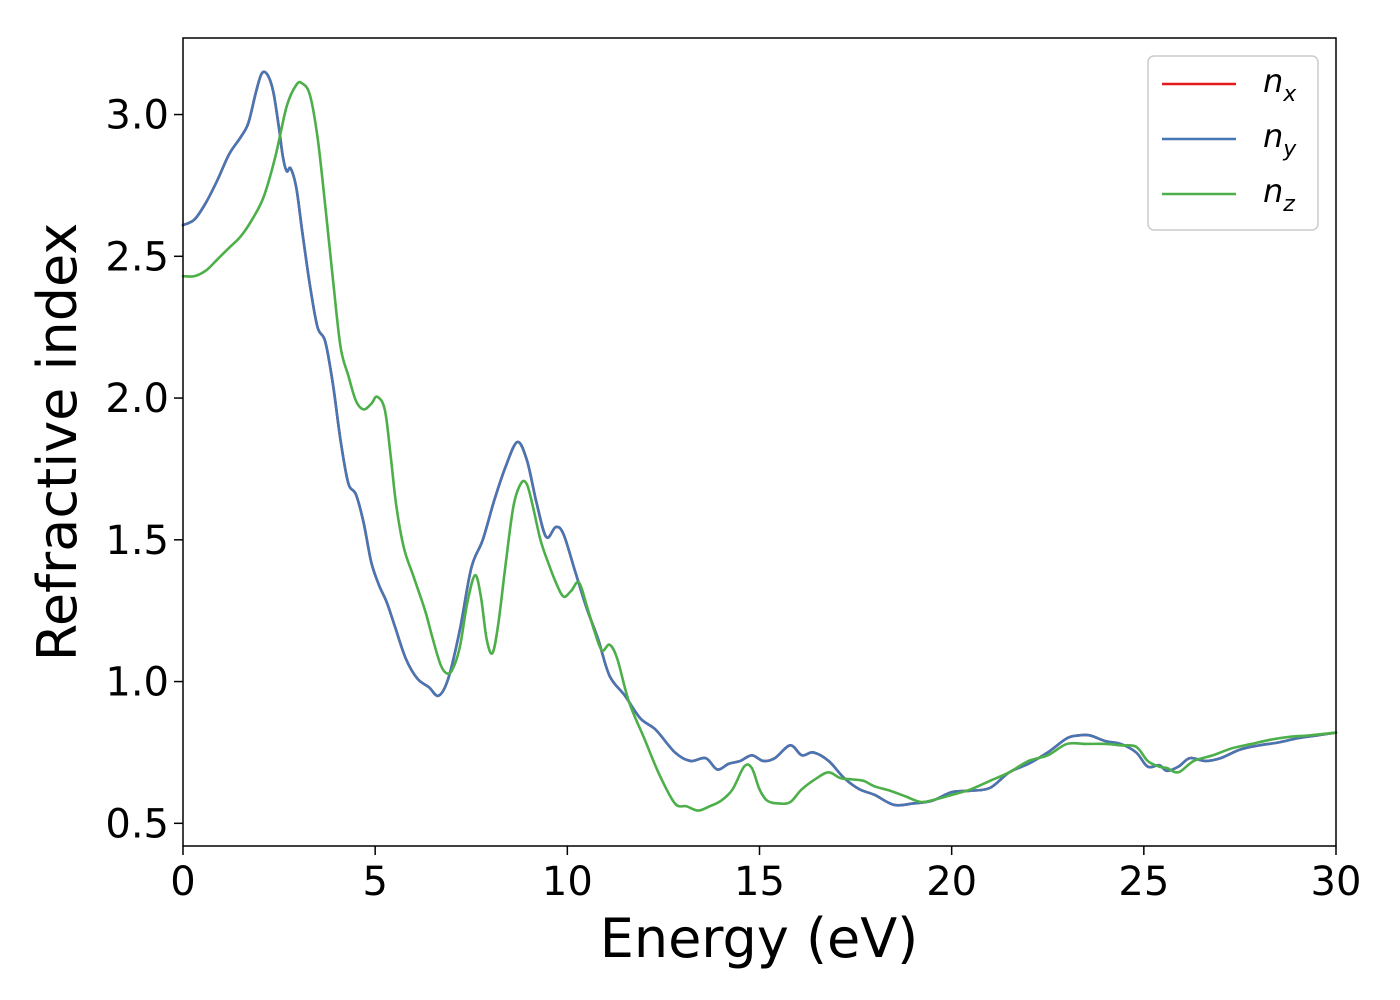 The image size is (1400, 1000). Describe the element at coordinates (137, 541) in the screenshot. I see `y-tick-label: 1.5` at that location.